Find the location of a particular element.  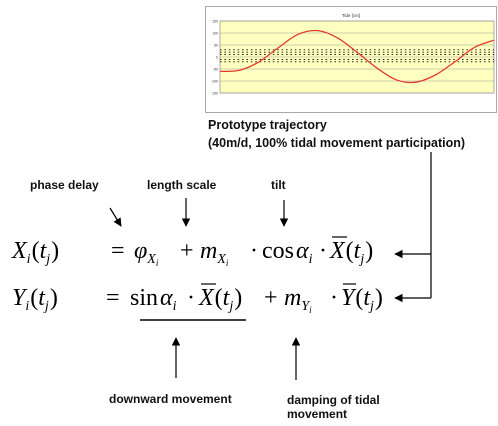

tide-chart: Tide [cm] 150 100 50 0 -50 -100 -150 is located at coordinates (351, 59).